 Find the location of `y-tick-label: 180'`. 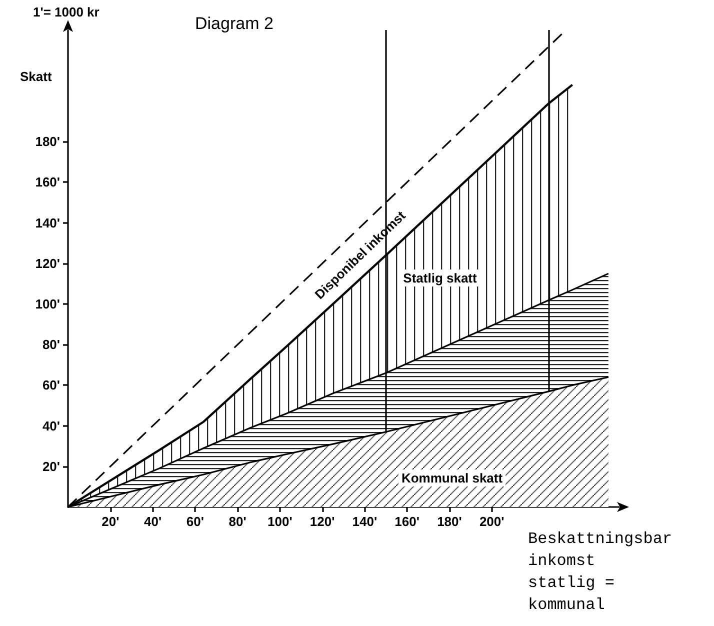

y-tick-label: 180' is located at coordinates (47, 142).